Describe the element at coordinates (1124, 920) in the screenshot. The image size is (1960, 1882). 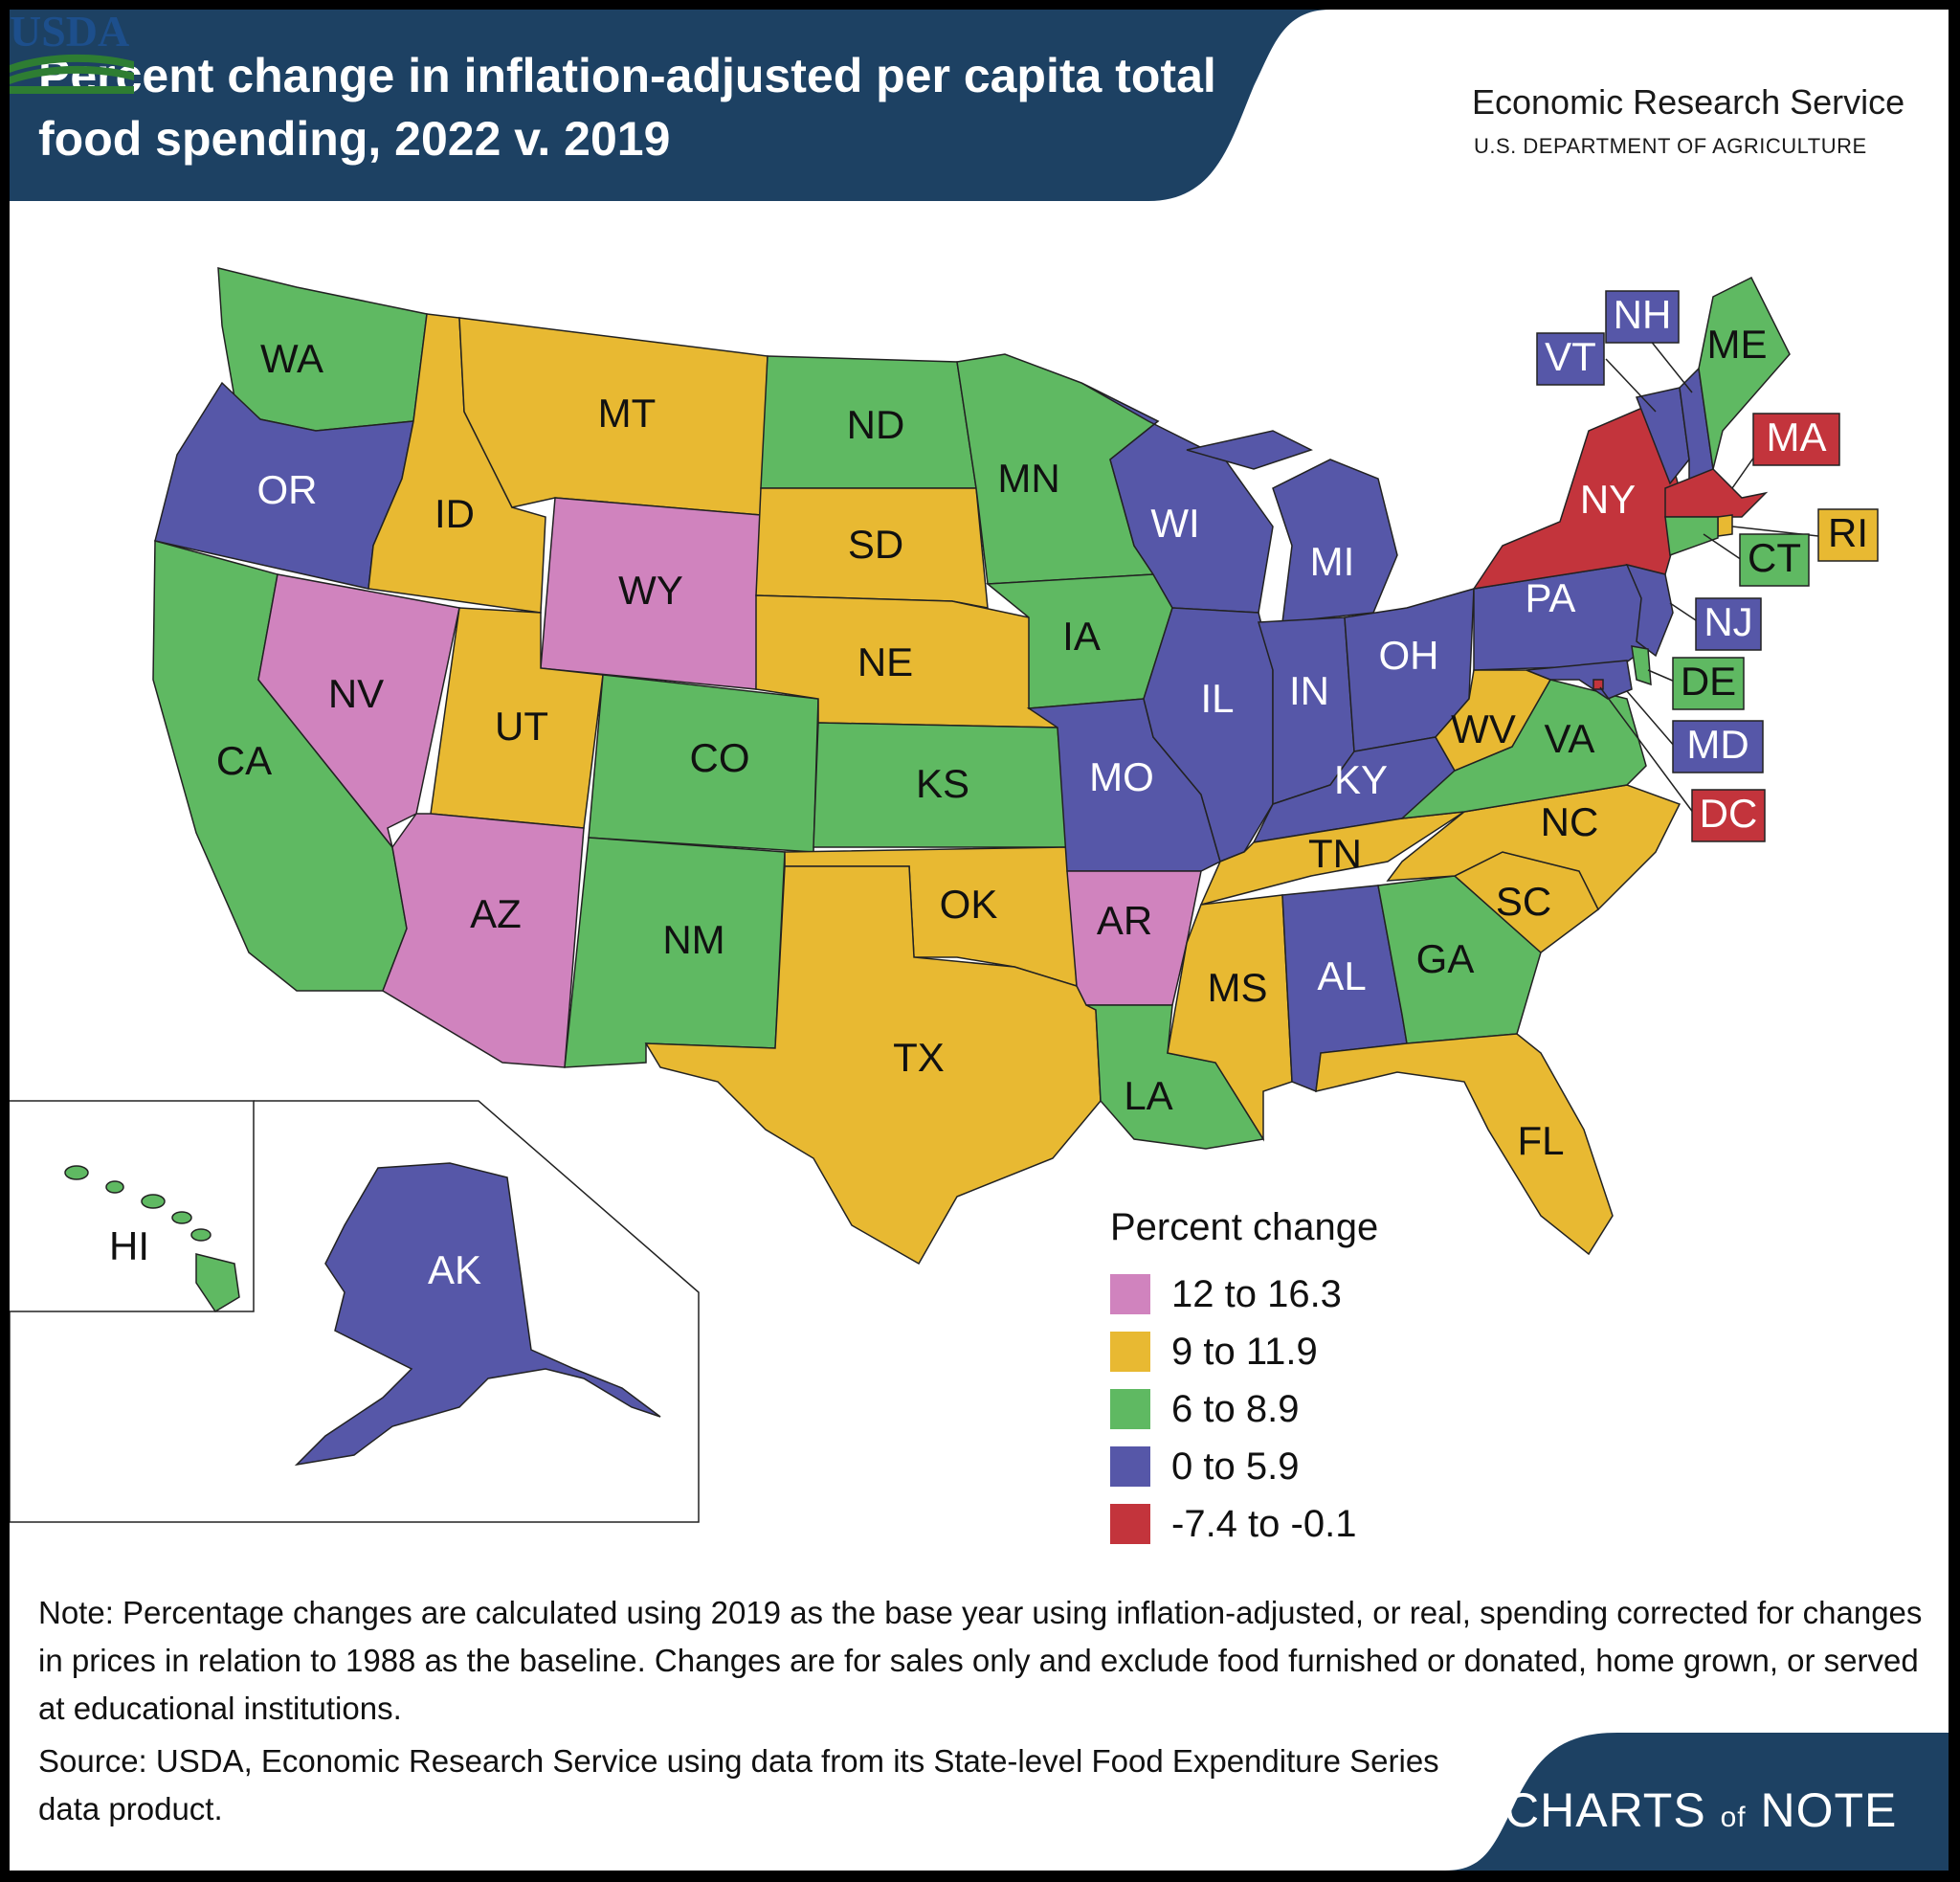
I see `state-label-AR: AR` at that location.